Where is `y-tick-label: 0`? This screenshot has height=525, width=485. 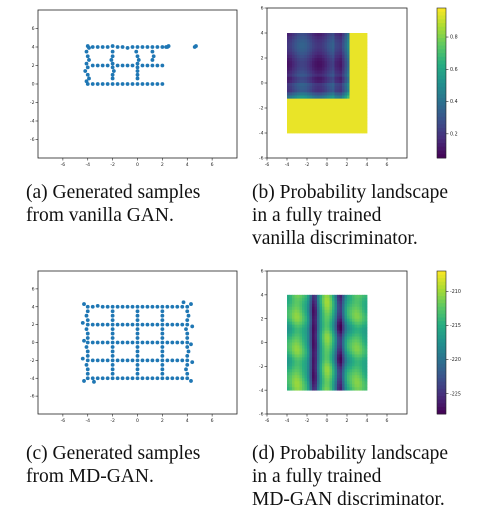
y-tick-label: 0 is located at coordinates (262, 84).